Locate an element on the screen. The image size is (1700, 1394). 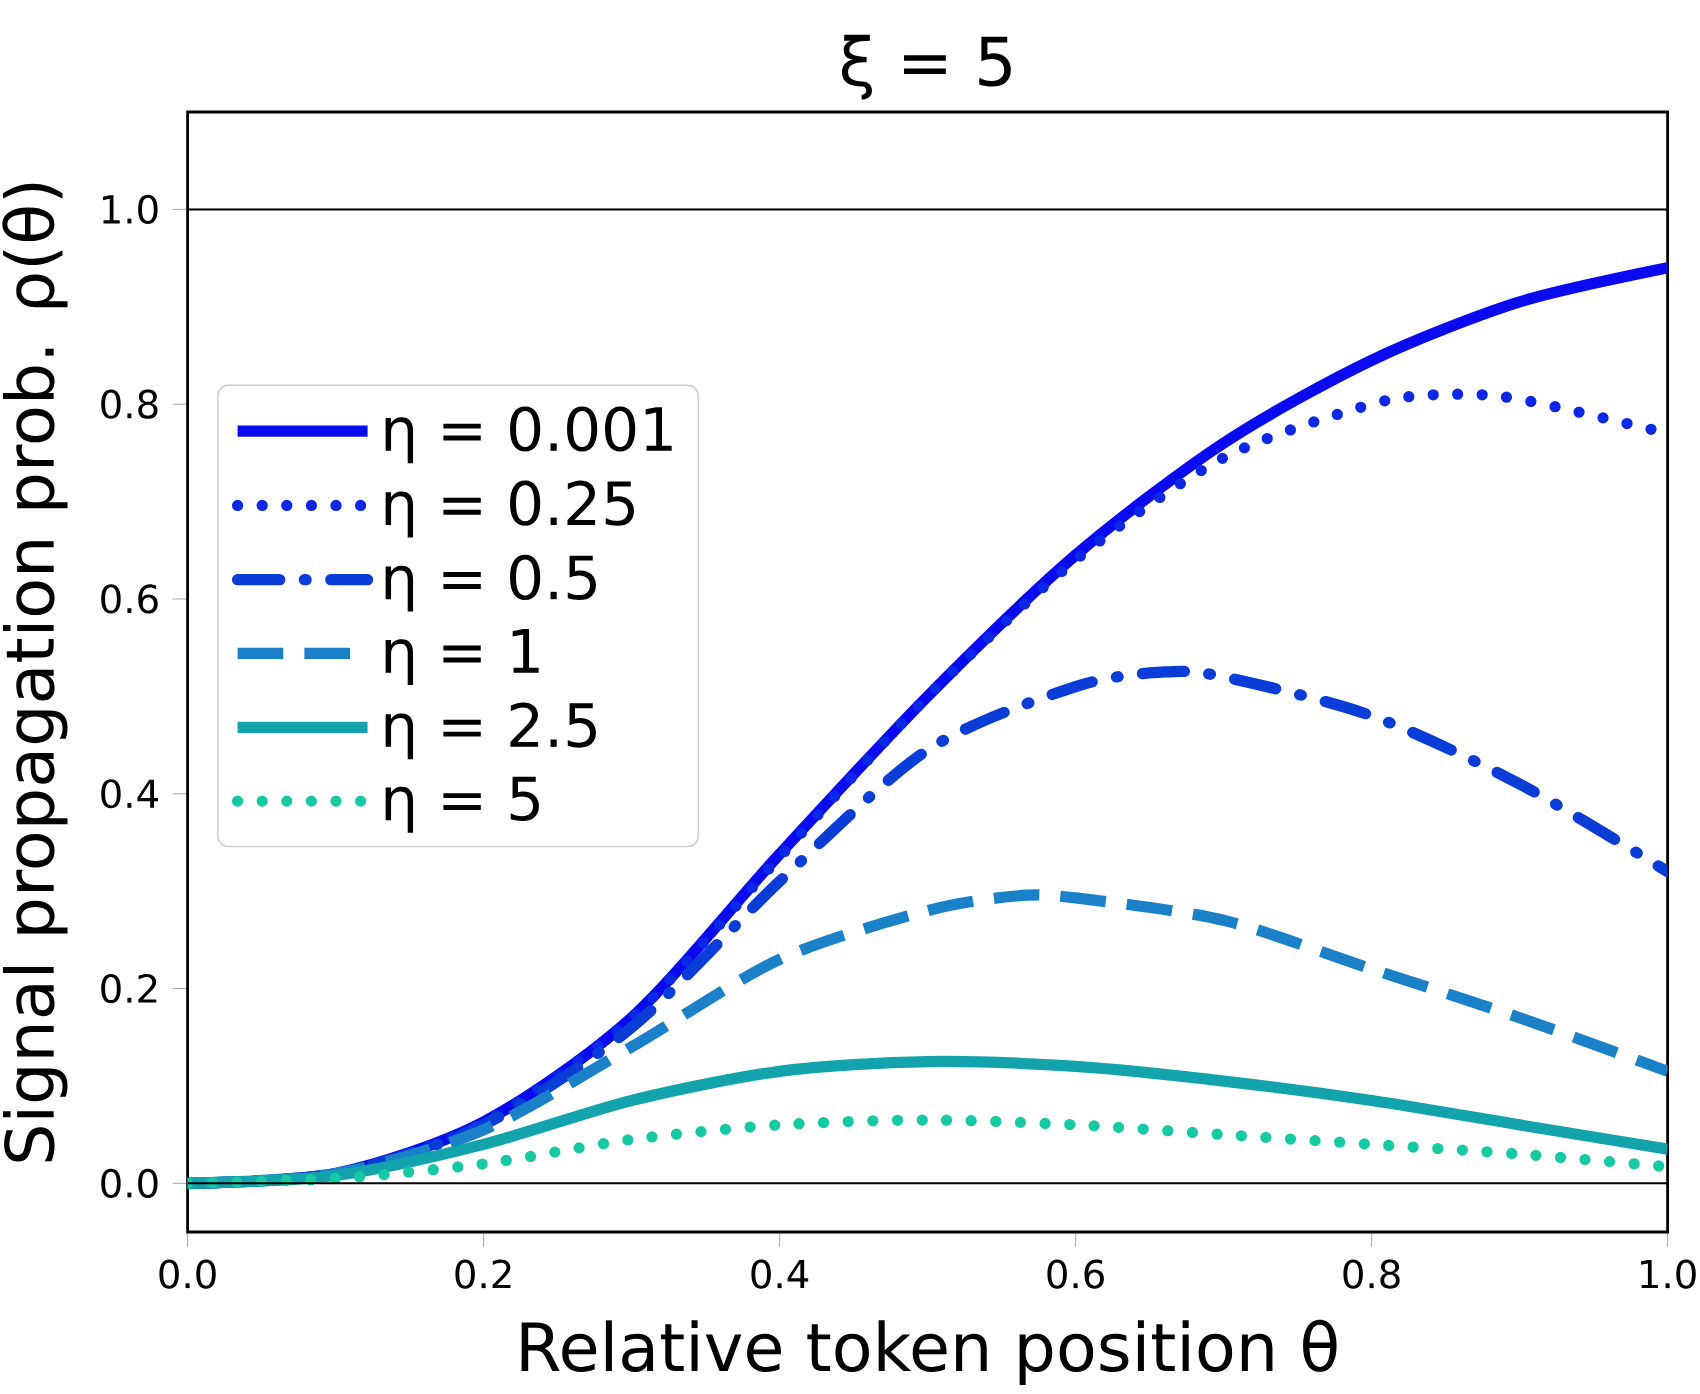
legend-label: η = 2.5 is located at coordinates (490, 731).